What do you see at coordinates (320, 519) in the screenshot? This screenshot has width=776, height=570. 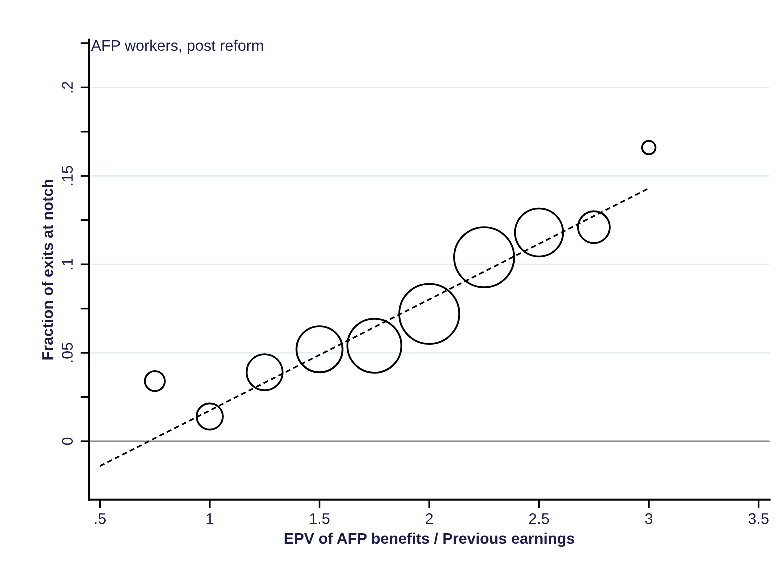 I see `x-tick-label: 1.5` at bounding box center [320, 519].